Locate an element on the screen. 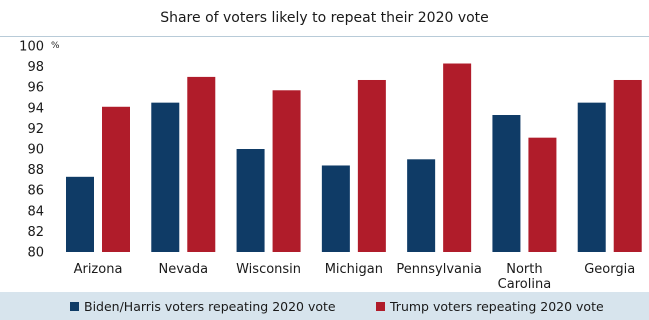 The width and height of the screenshot is (649, 320). y-tick-label: 88 is located at coordinates (35, 170).